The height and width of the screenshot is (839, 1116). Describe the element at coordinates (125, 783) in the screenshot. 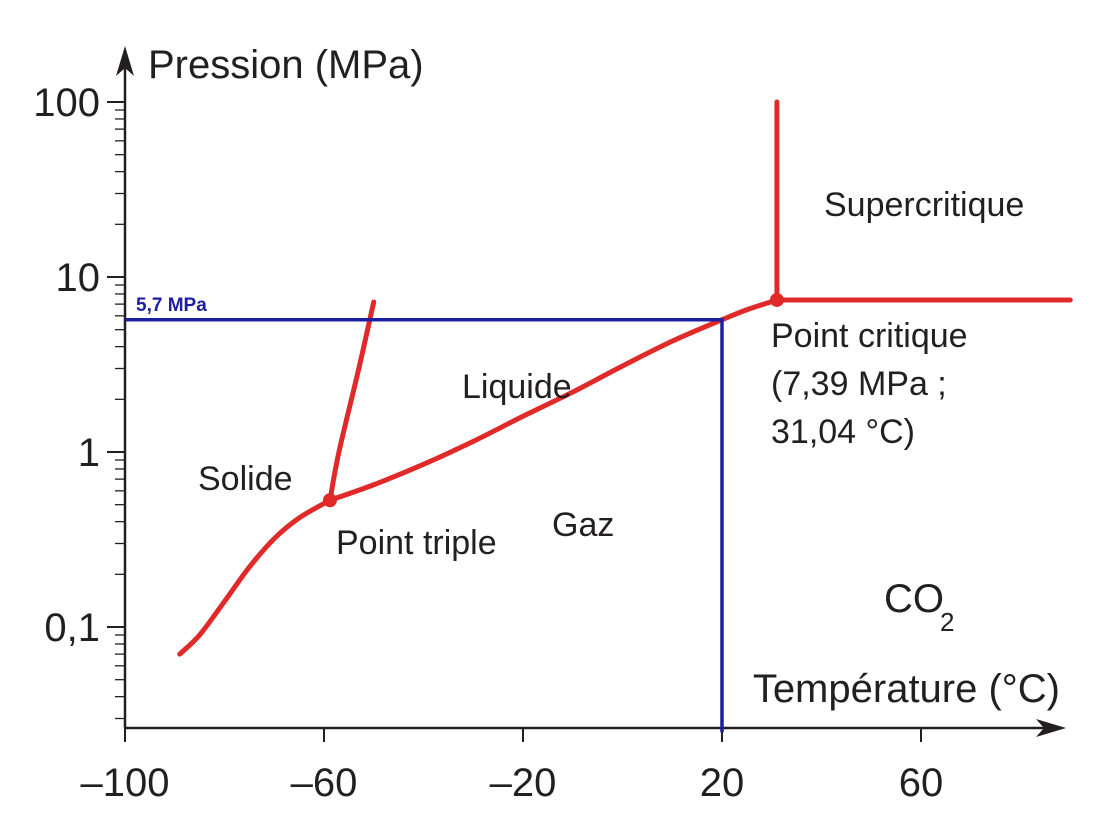

I see `x-tick-label-minus-100: –100` at that location.